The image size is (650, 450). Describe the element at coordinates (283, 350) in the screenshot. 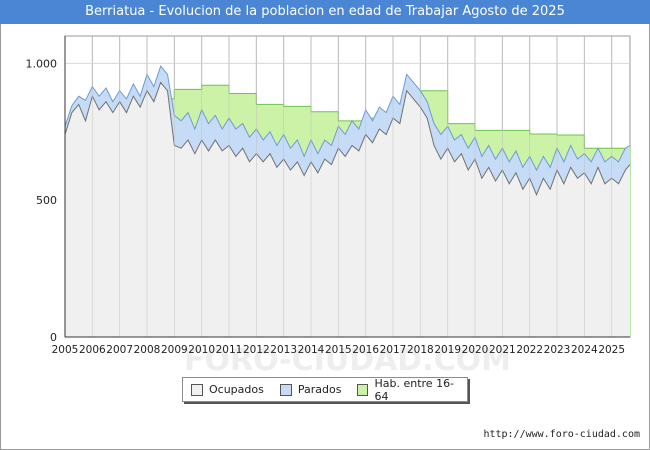

I see `x-tick-label-8: 2013` at that location.